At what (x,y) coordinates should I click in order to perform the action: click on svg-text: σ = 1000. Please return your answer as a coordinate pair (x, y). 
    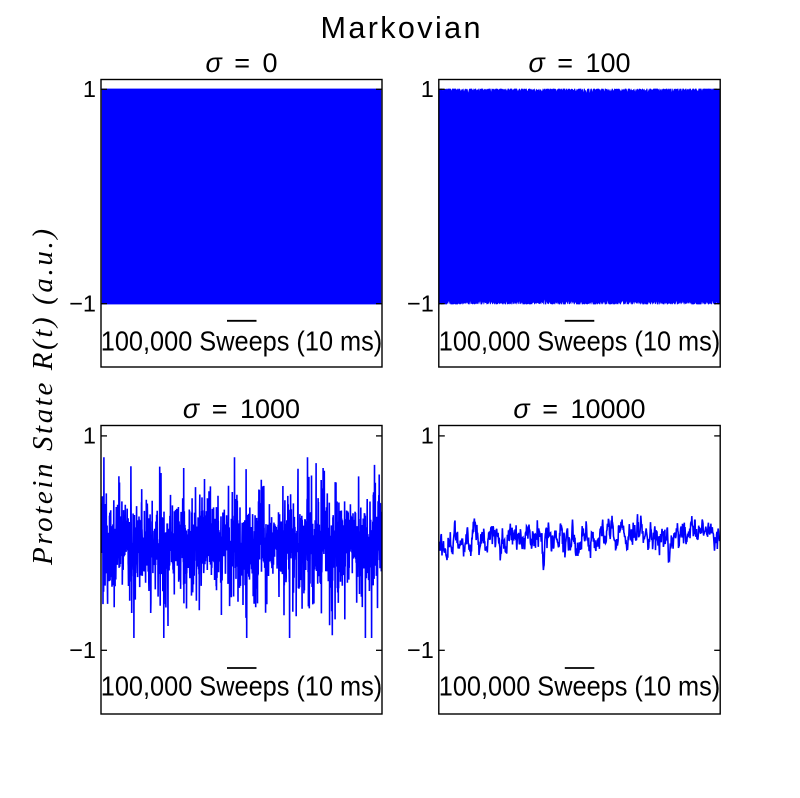
    Looking at the image, I should click on (241, 409).